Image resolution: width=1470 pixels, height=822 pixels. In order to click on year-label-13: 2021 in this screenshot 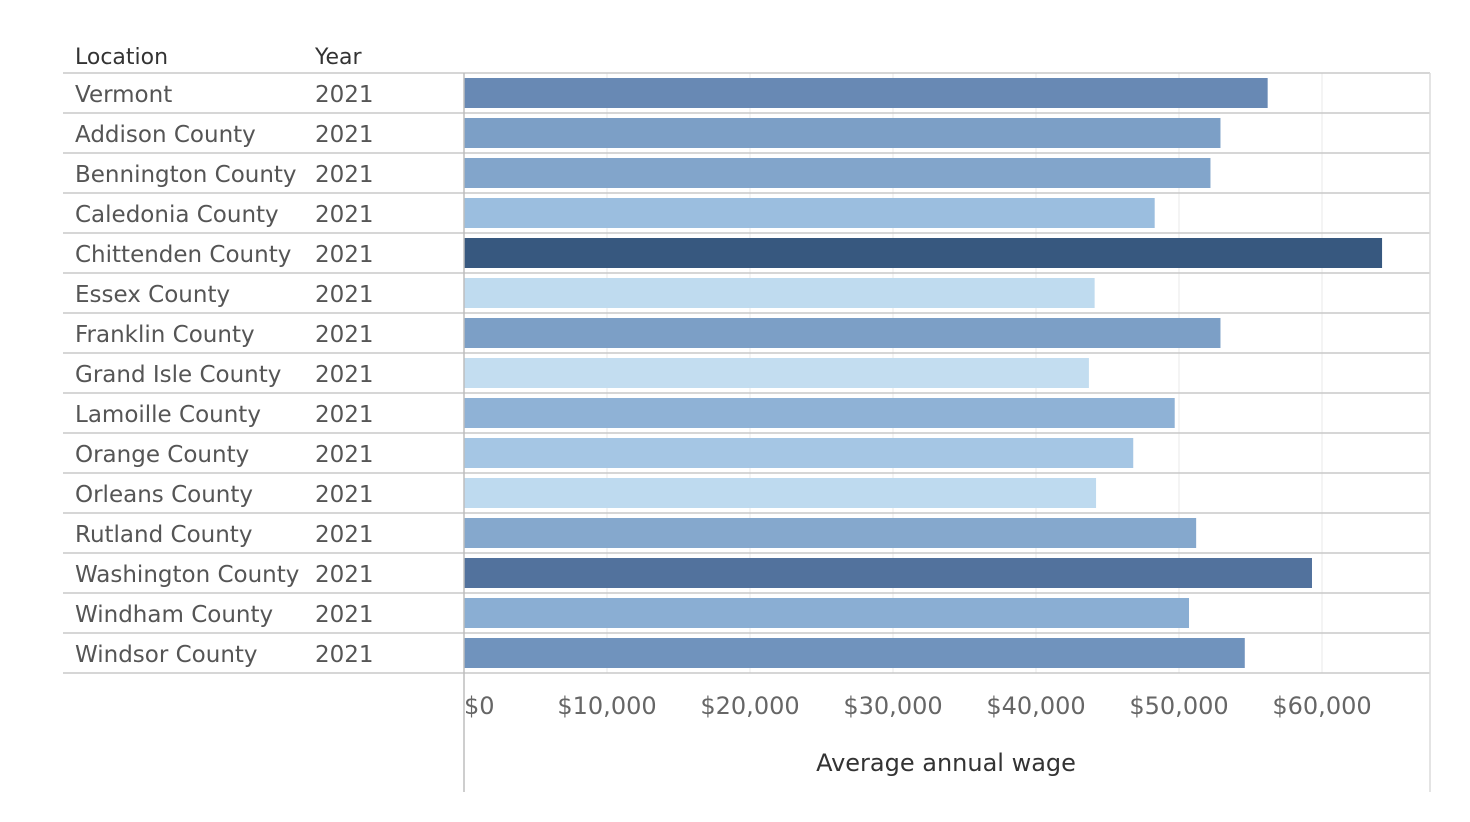, I will do `click(344, 615)`.